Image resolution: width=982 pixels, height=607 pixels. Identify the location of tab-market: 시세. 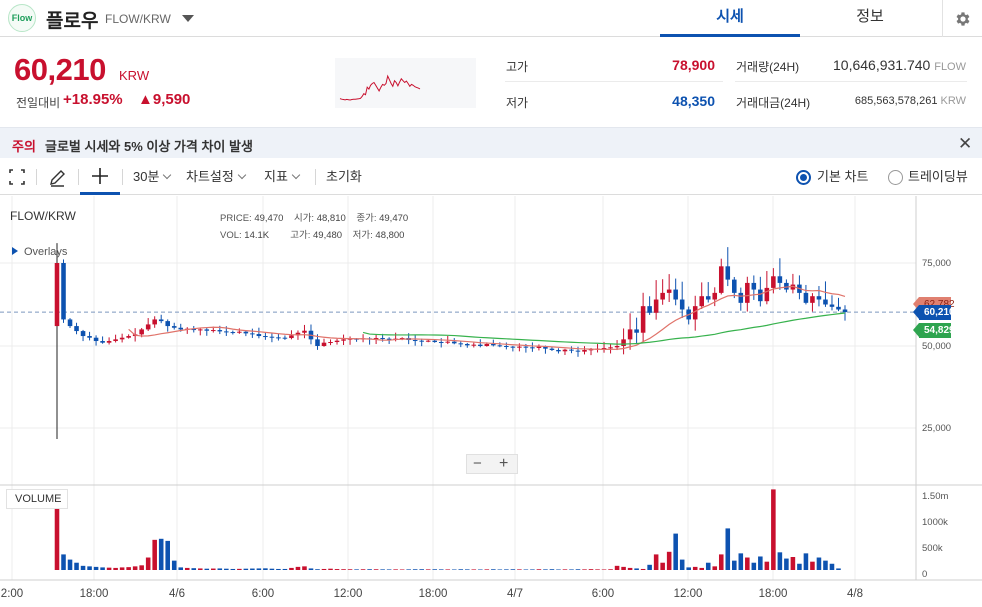
(730, 18).